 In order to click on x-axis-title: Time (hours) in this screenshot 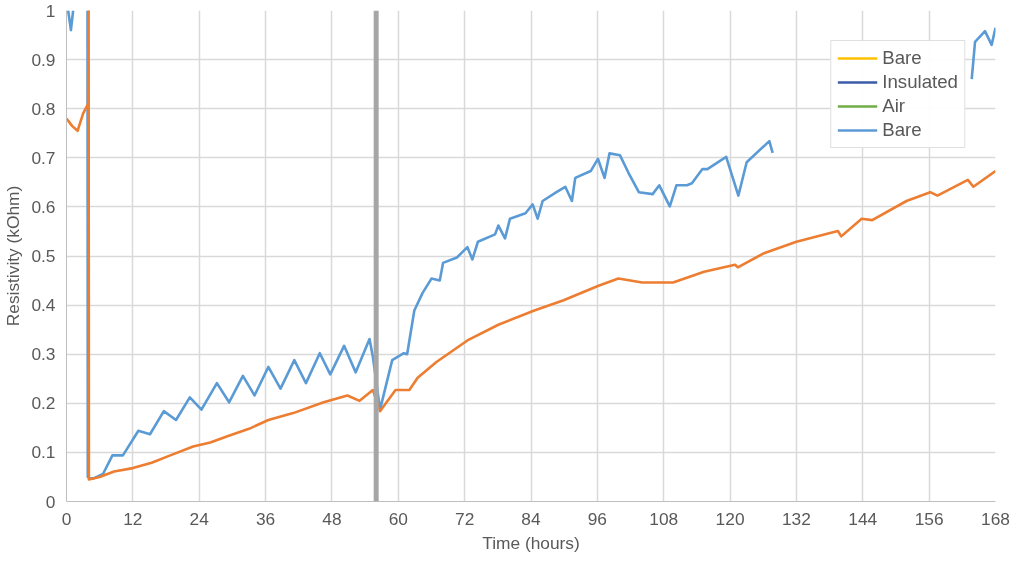, I will do `click(531, 542)`.